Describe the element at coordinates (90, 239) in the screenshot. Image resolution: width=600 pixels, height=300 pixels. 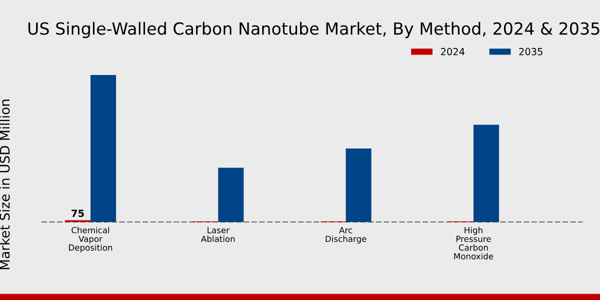
I see `x-tick-label: Chemical Vapor Deposition` at that location.